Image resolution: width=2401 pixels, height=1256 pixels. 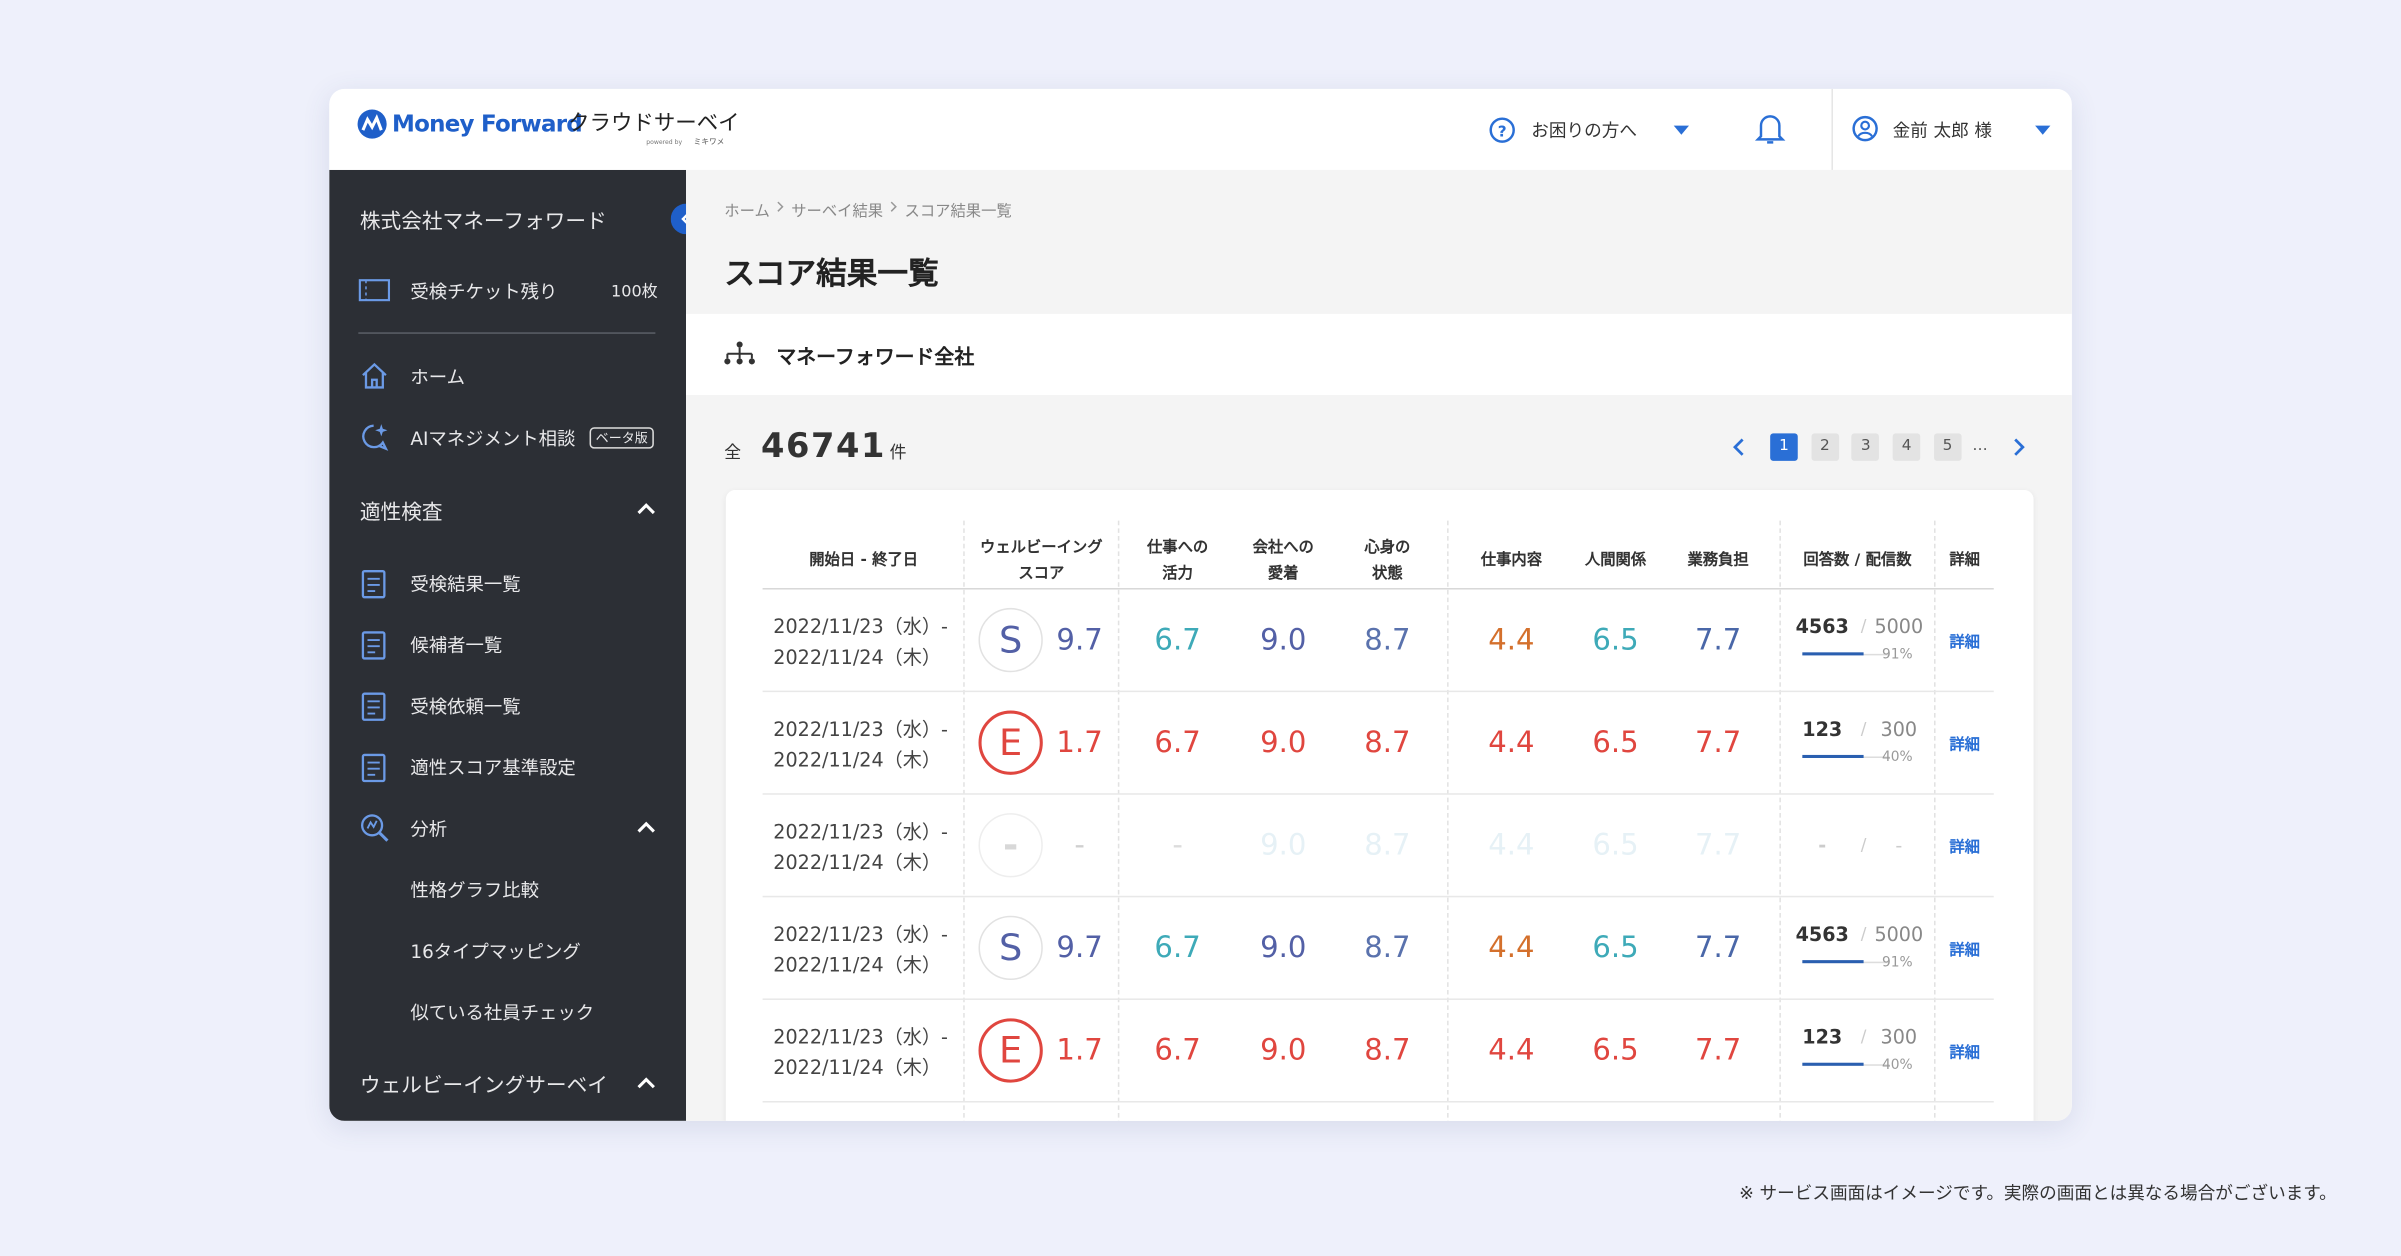 What do you see at coordinates (1378, 589) in the screenshot?
I see `header-rule` at bounding box center [1378, 589].